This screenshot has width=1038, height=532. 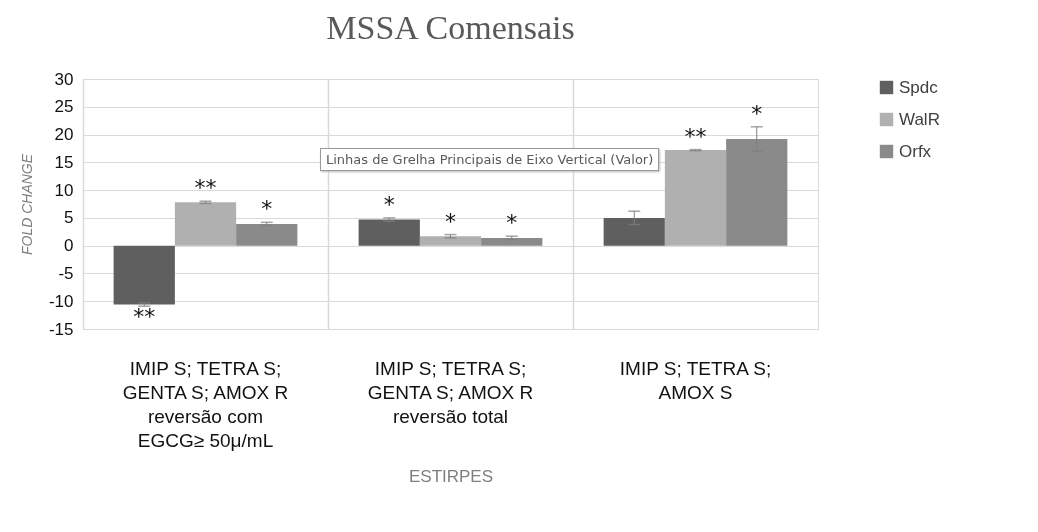 I want to click on legend-label: Spdc, so click(x=919, y=87).